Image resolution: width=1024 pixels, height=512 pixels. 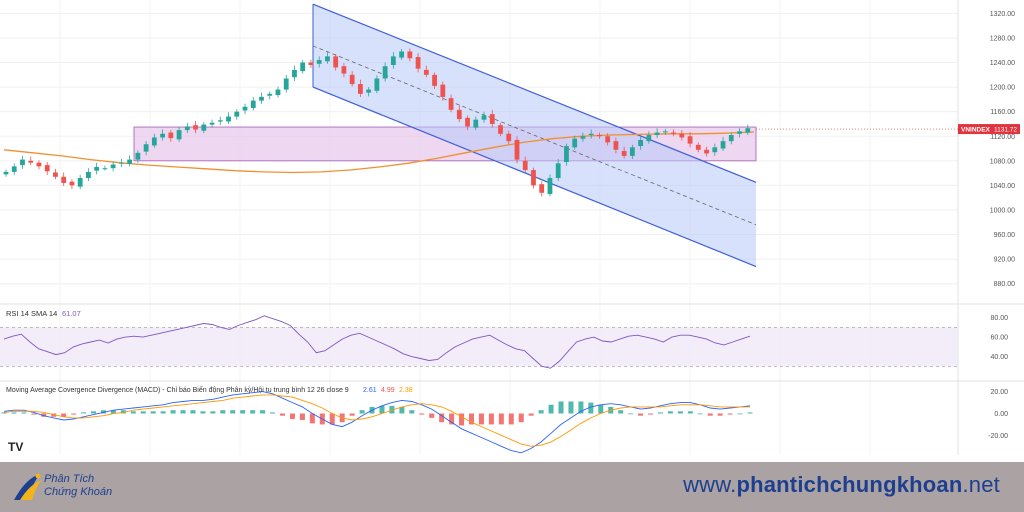 What do you see at coordinates (1002, 210) in the screenshot?
I see `price-tick-label: 1000.00` at bounding box center [1002, 210].